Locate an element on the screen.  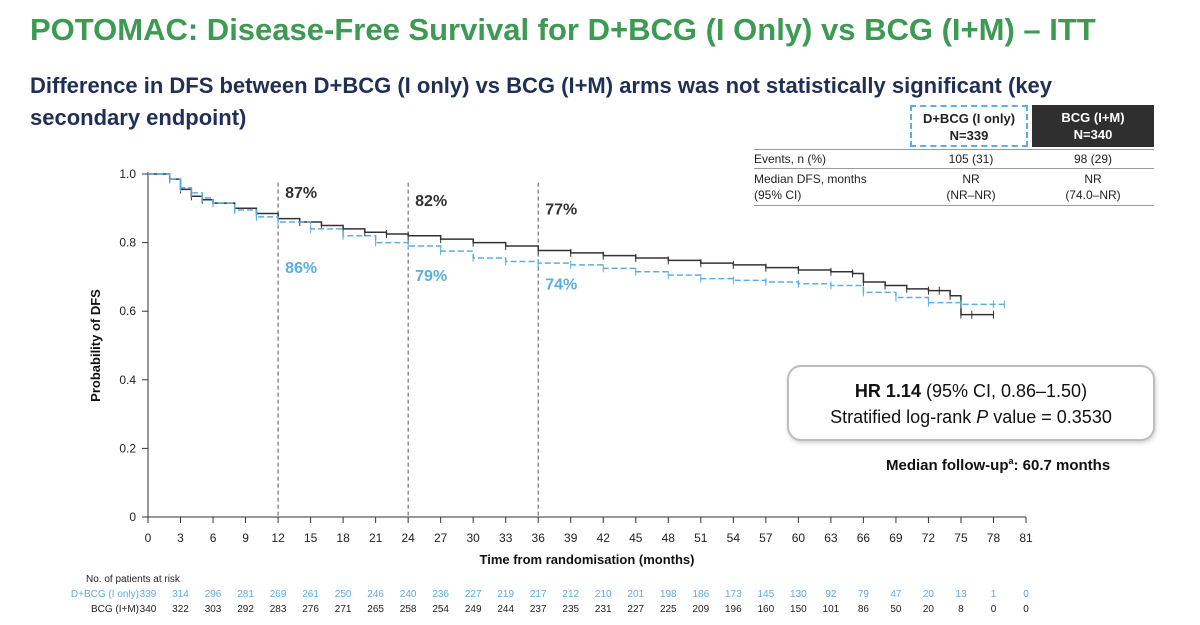
at-risk-value: 261 is located at coordinates (310, 594).